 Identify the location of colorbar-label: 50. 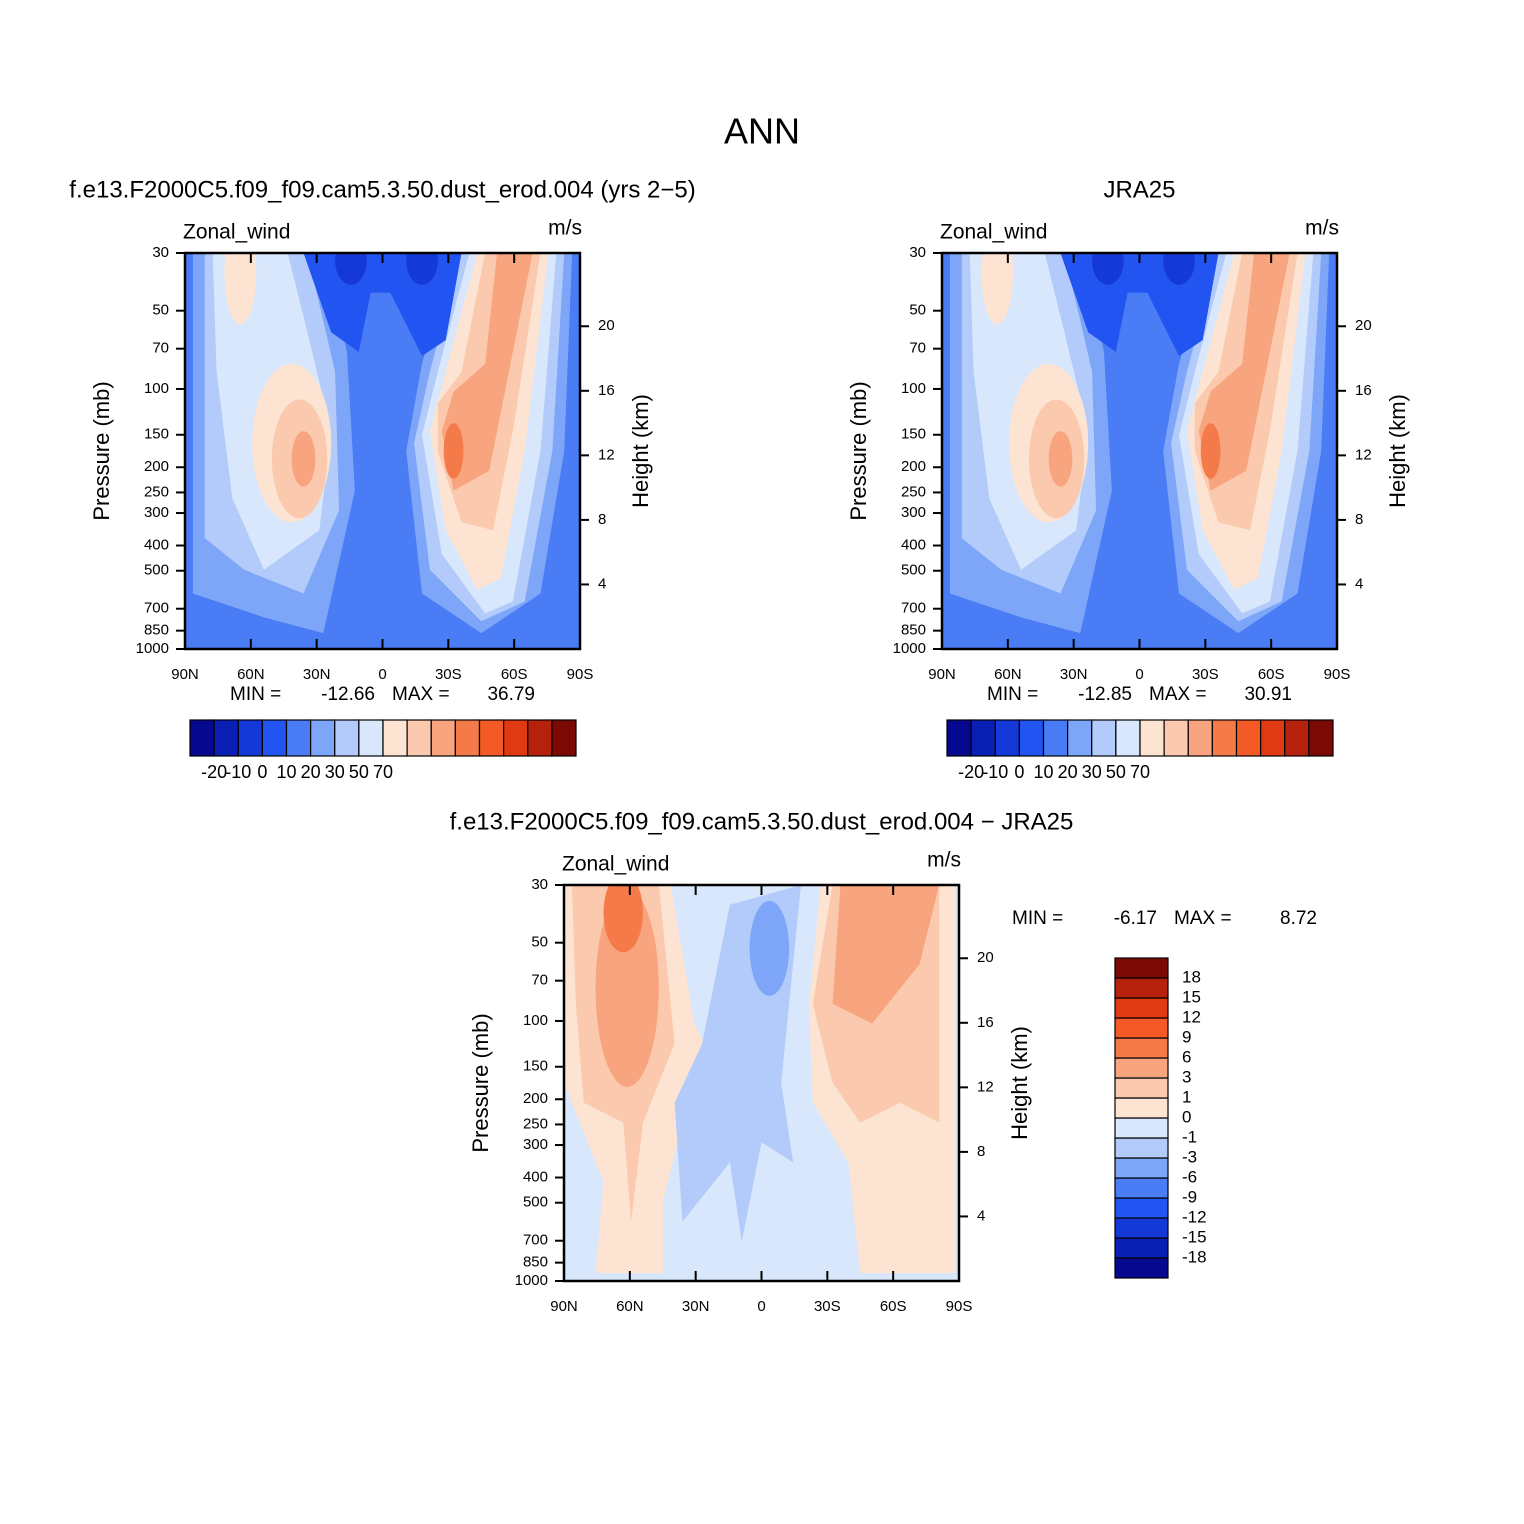
(1116, 772).